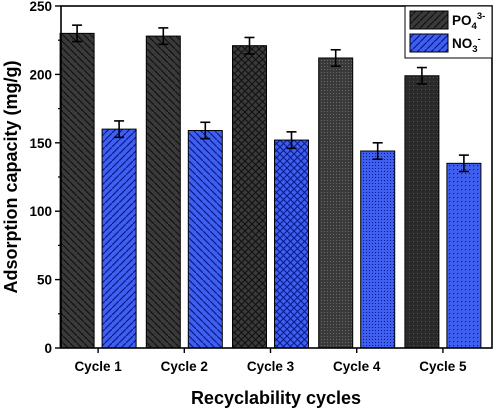  I want to click on x-axis: Cycle 1 Cycle 2 Cycle 3 Cycle 4 Cycle 5, so click(270, 361).